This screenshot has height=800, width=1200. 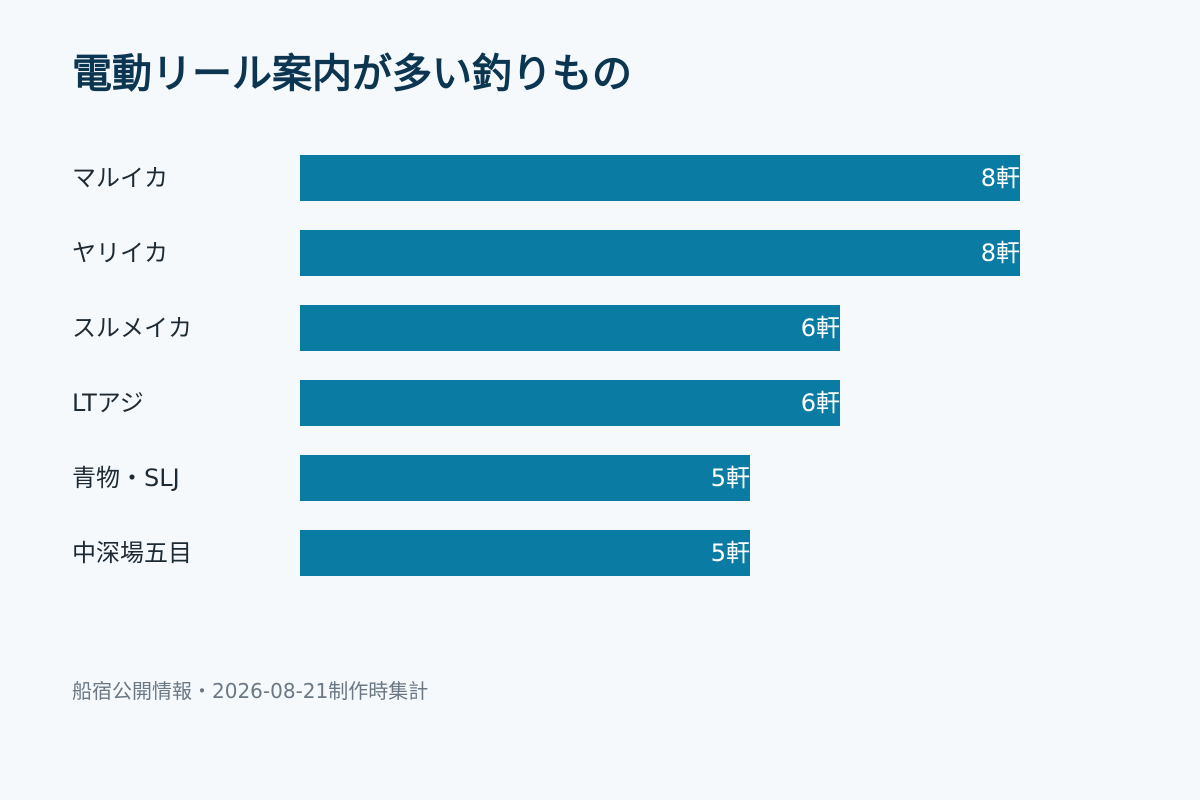 What do you see at coordinates (132, 328) in the screenshot?
I see `category-label: スルメイカ` at bounding box center [132, 328].